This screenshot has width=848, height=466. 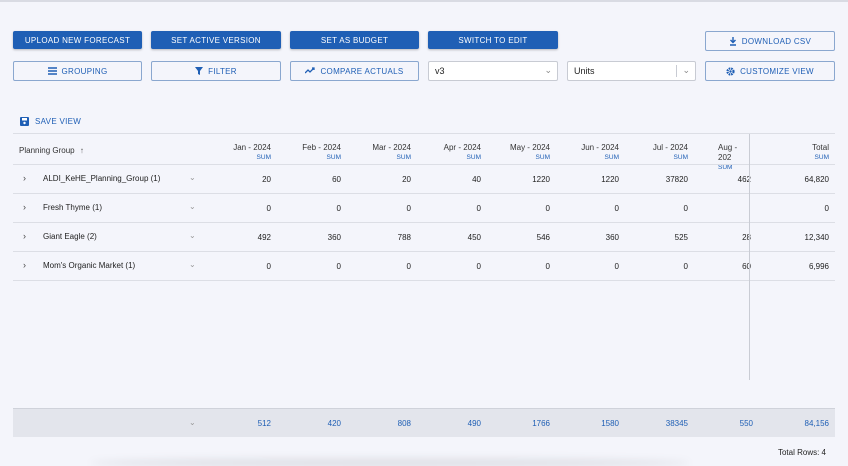 What do you see at coordinates (776, 41) in the screenshot?
I see `download-csv-label: DOWNLOAD CSV` at bounding box center [776, 41].